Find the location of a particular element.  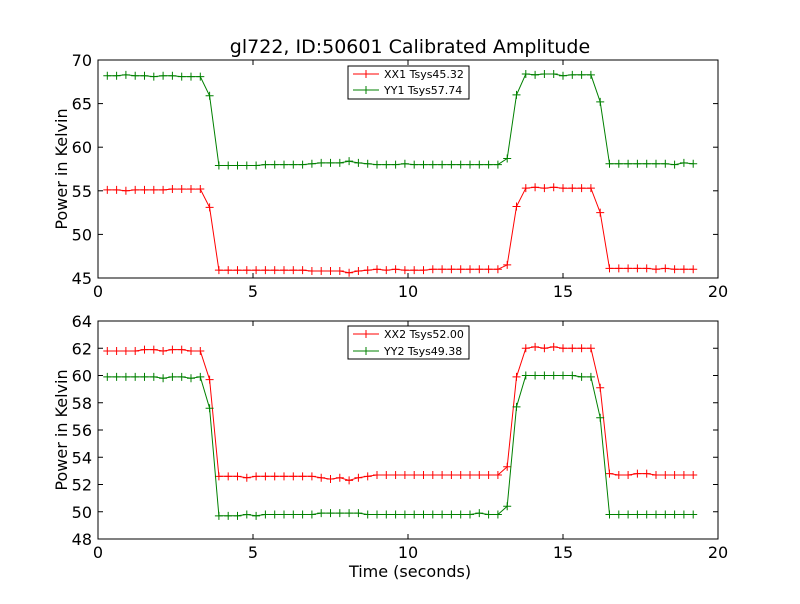

top-x-tick-label: 20 is located at coordinates (718, 291).